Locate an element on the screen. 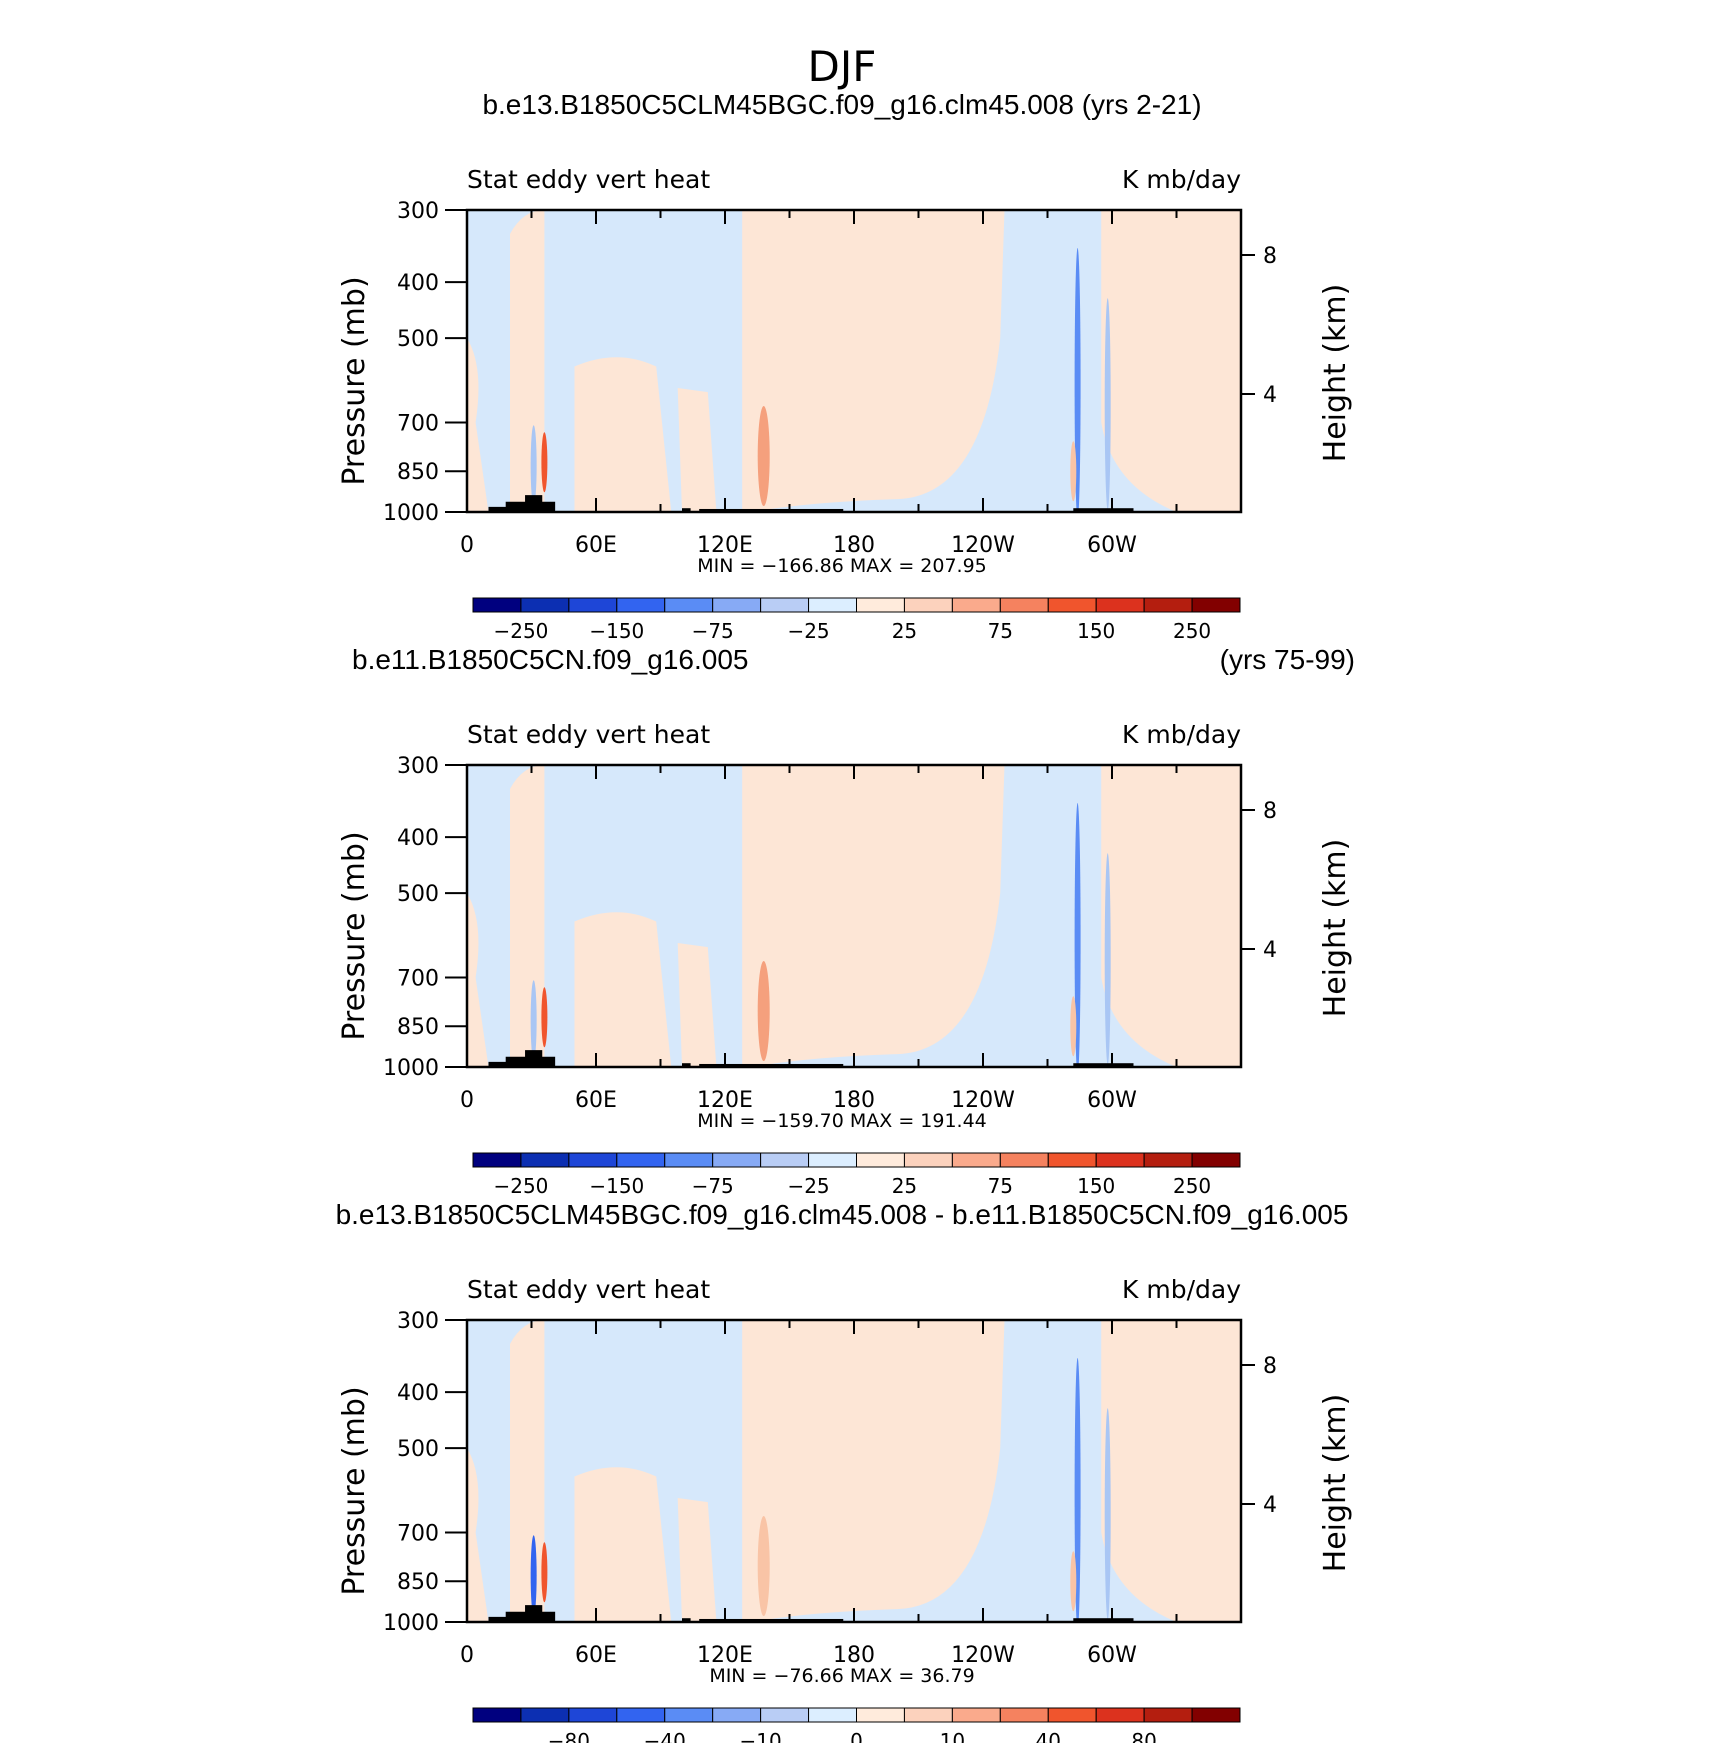 The image size is (1710, 1743). left-label: Stat eddy vert heat is located at coordinates (588, 1289).